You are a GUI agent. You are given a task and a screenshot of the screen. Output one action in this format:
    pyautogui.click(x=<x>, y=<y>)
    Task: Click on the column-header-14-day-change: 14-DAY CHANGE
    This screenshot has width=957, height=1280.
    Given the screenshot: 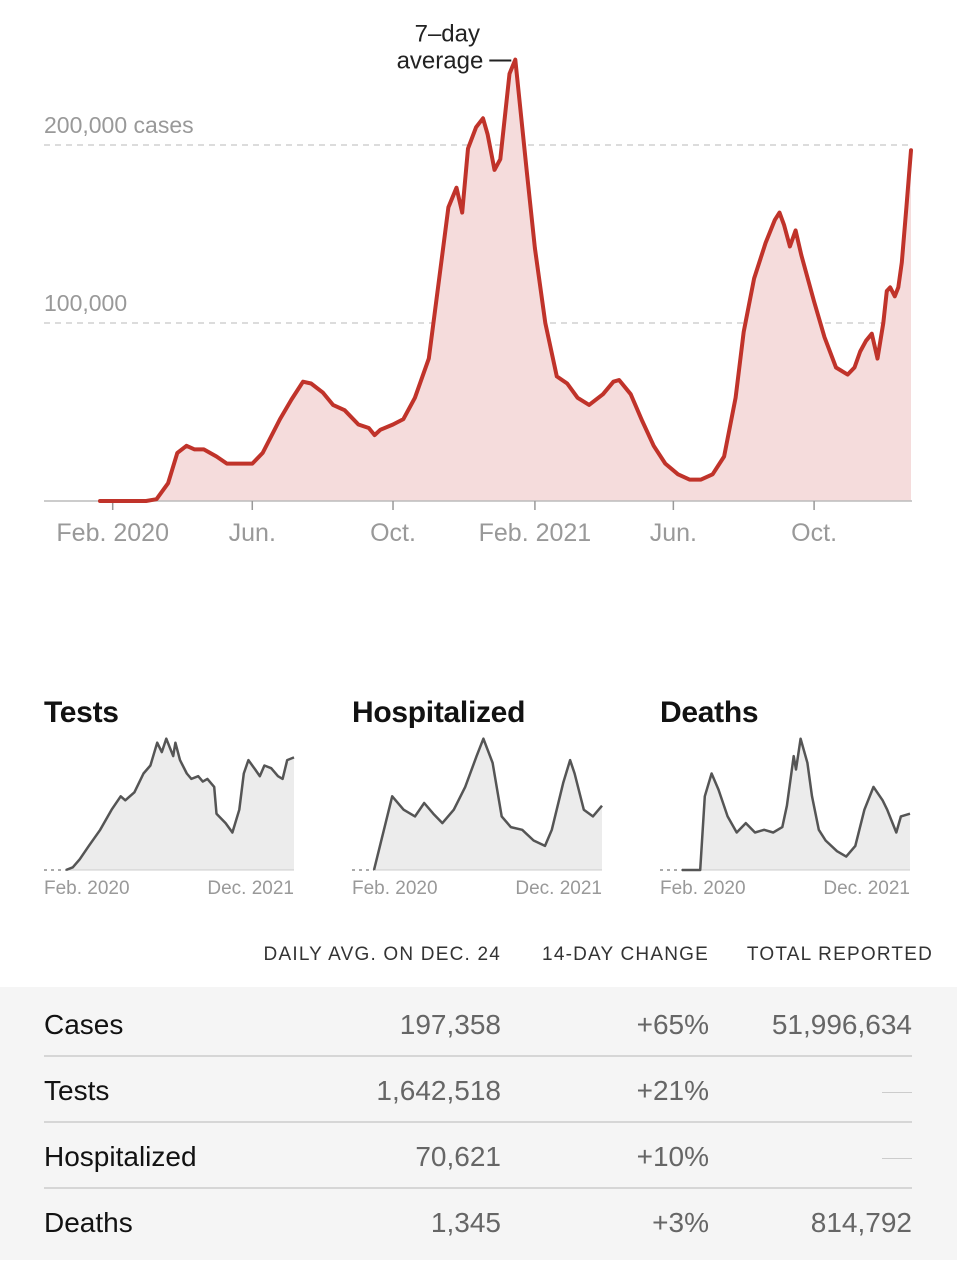 What is the action you would take?
    pyautogui.click(x=625, y=954)
    